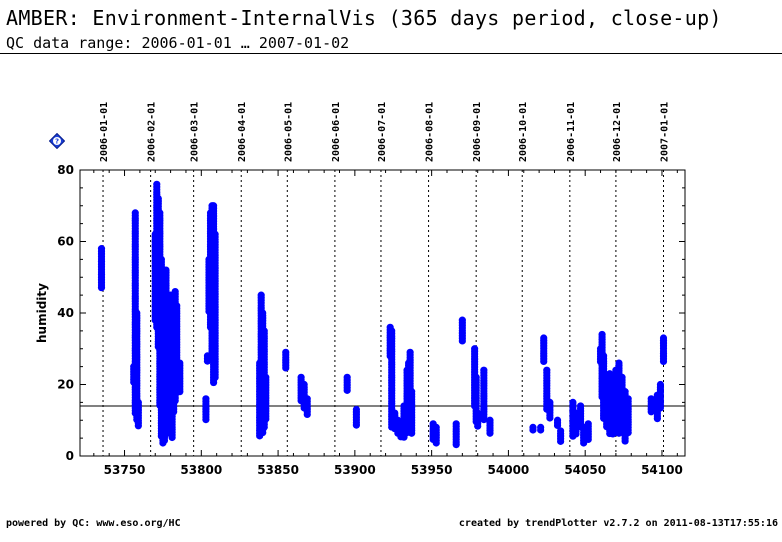 The width and height of the screenshot is (782, 542). Describe the element at coordinates (662, 470) in the screenshot. I see `x-tick-label: 54100` at that location.